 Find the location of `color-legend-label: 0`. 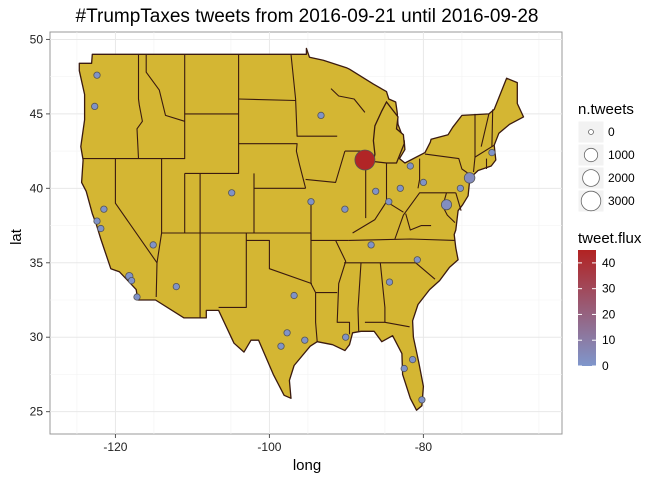

color-legend-label: 0 is located at coordinates (605, 366).